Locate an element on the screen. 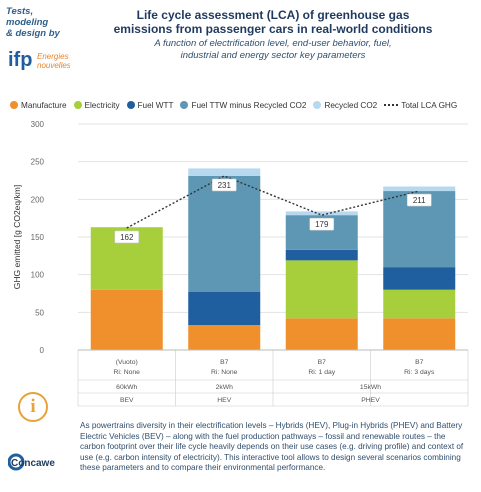 The image size is (481, 492). total-label-3: 211 is located at coordinates (419, 200).